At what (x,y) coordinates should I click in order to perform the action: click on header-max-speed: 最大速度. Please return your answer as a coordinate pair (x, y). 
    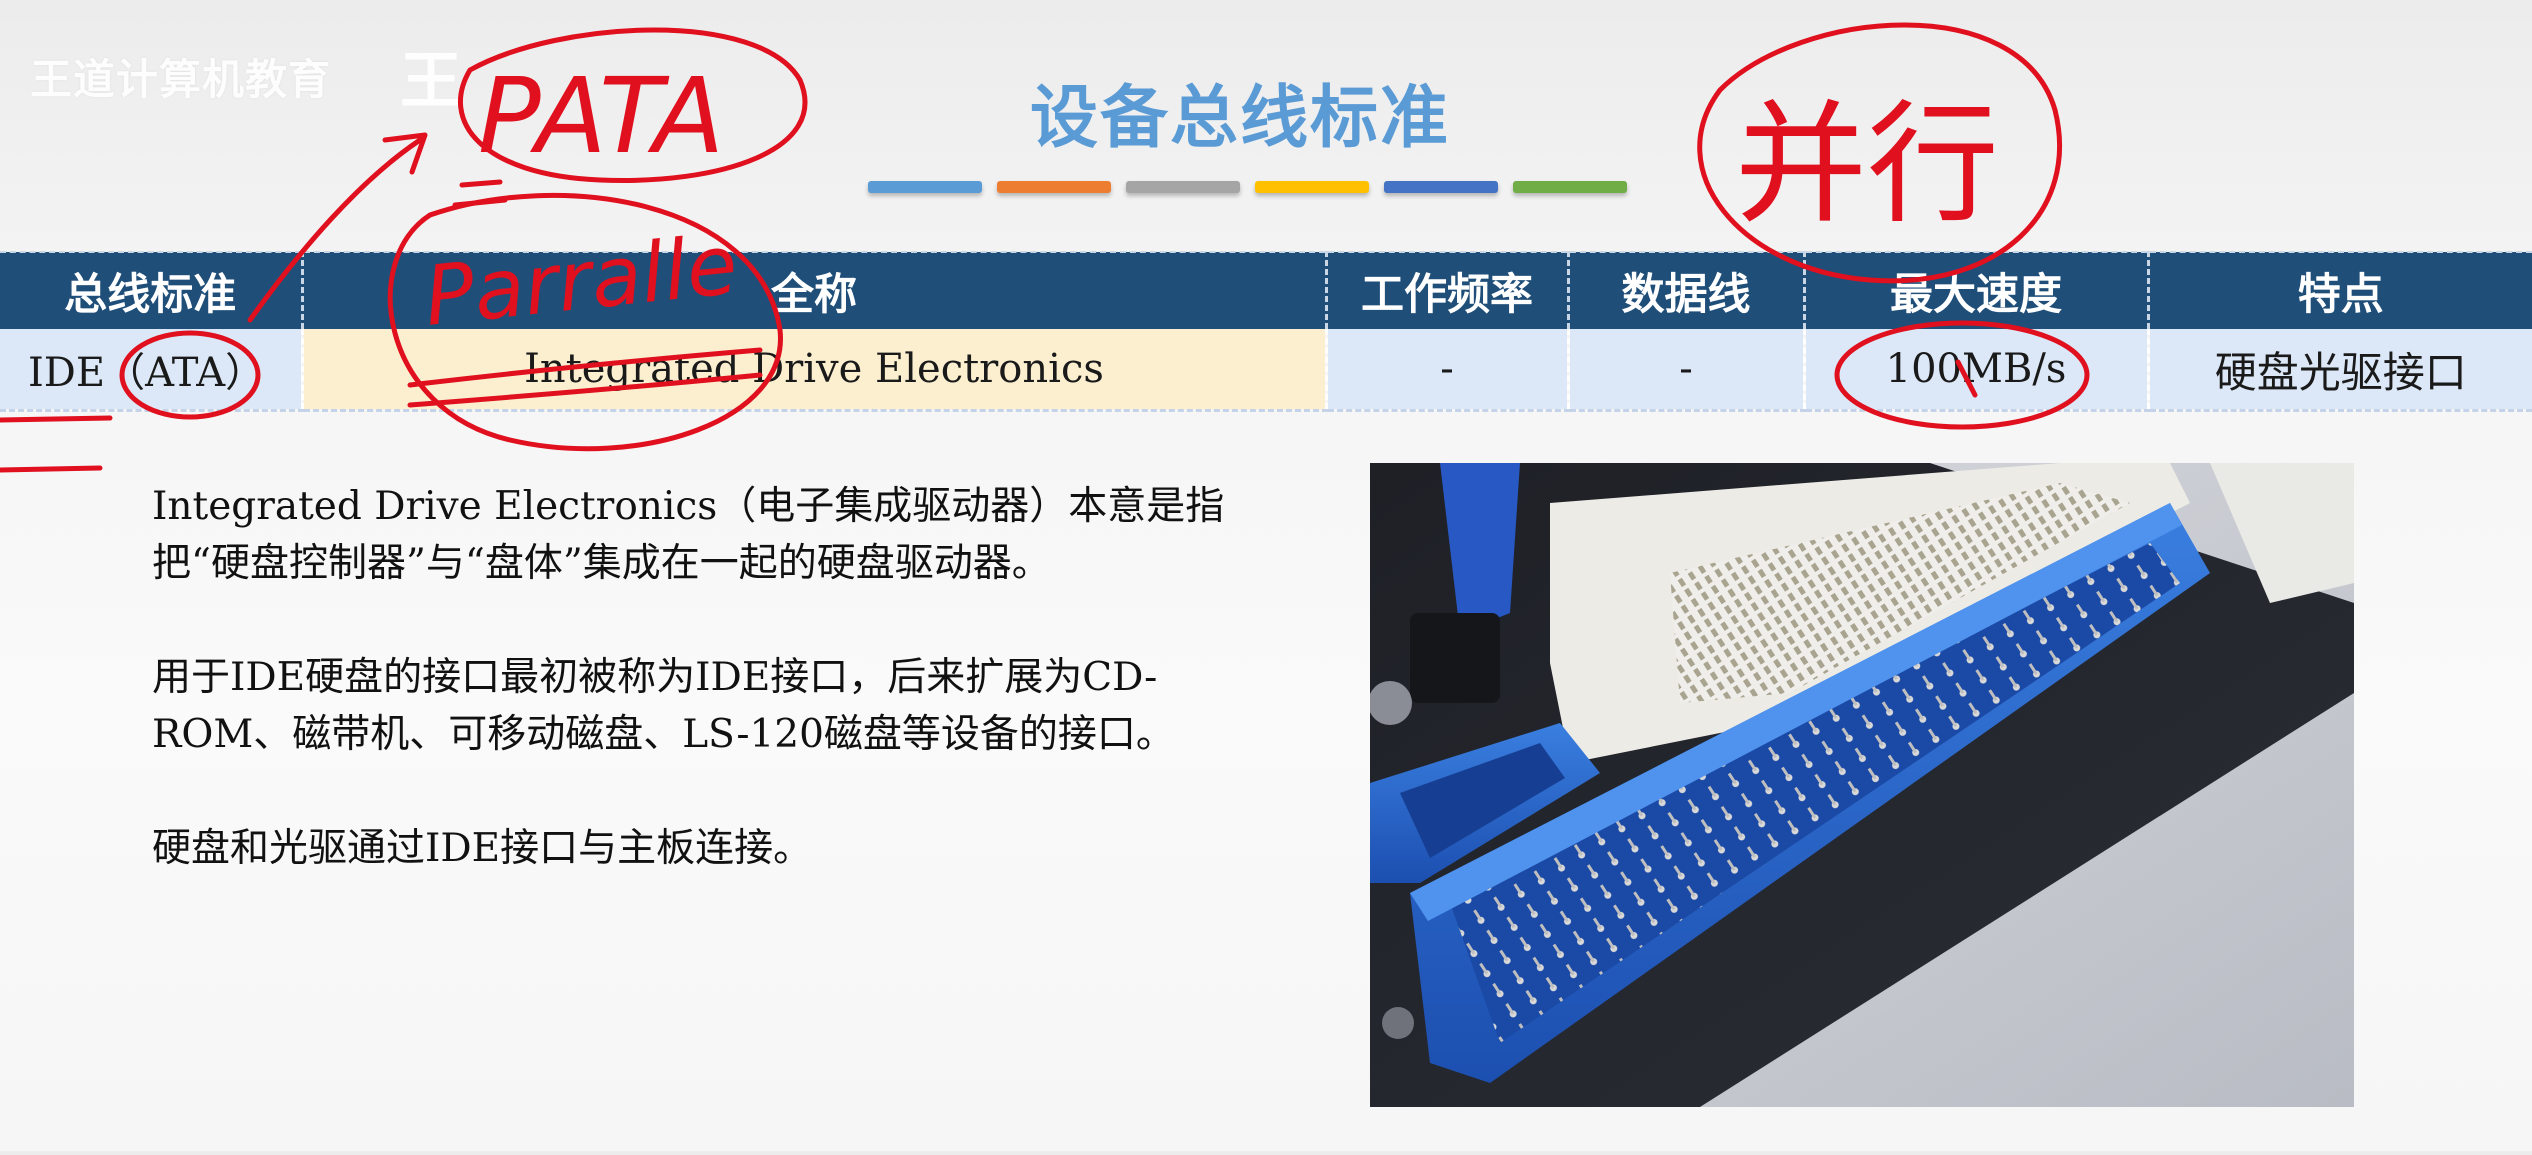
    Looking at the image, I should click on (1975, 290).